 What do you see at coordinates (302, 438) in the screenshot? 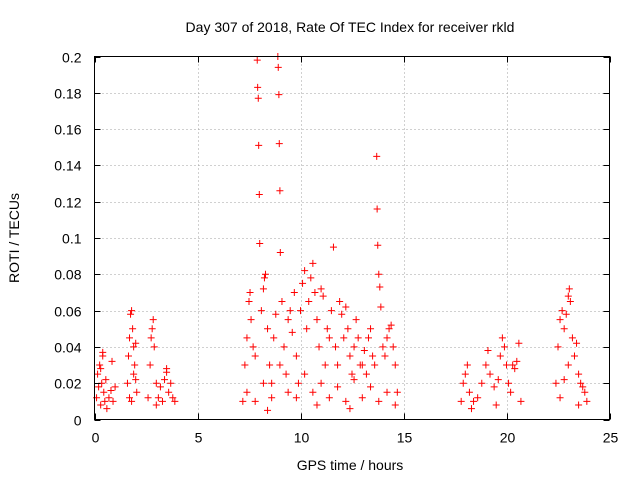
I see `x-tick-label: 10` at bounding box center [302, 438].